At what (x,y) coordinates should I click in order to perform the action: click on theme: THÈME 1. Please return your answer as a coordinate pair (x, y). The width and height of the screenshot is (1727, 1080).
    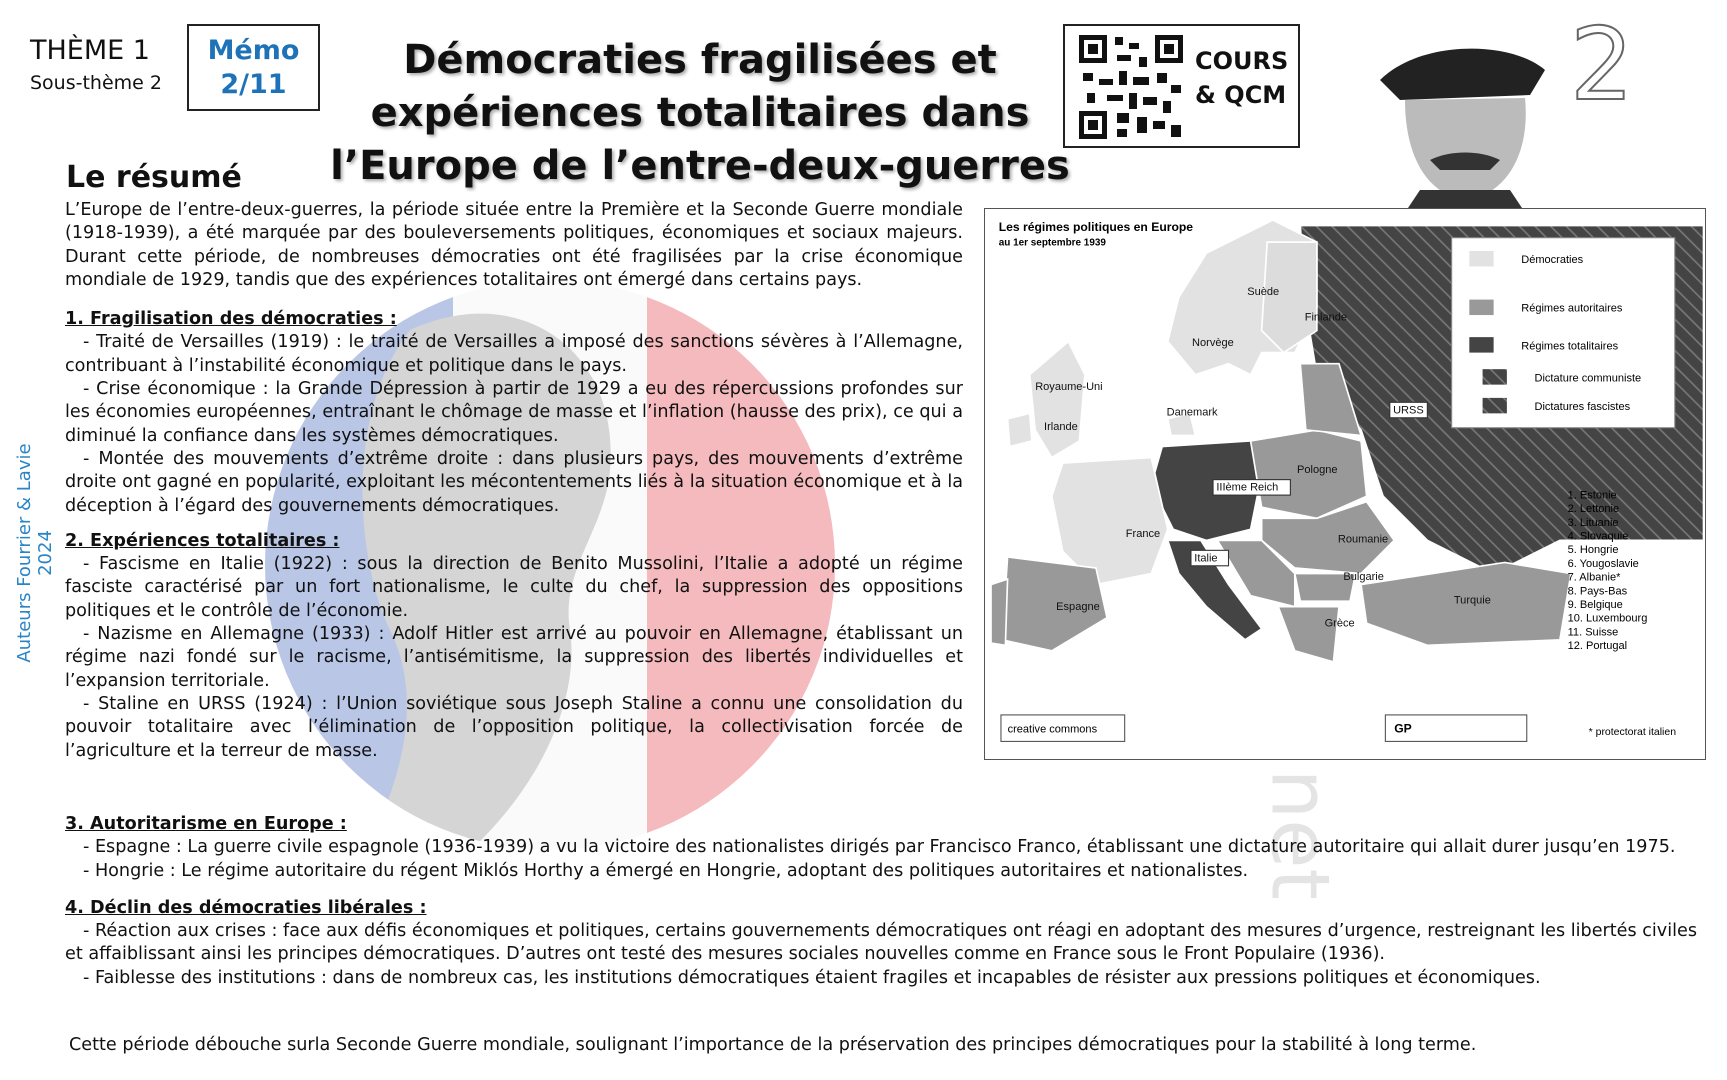
    Looking at the image, I should click on (90, 50).